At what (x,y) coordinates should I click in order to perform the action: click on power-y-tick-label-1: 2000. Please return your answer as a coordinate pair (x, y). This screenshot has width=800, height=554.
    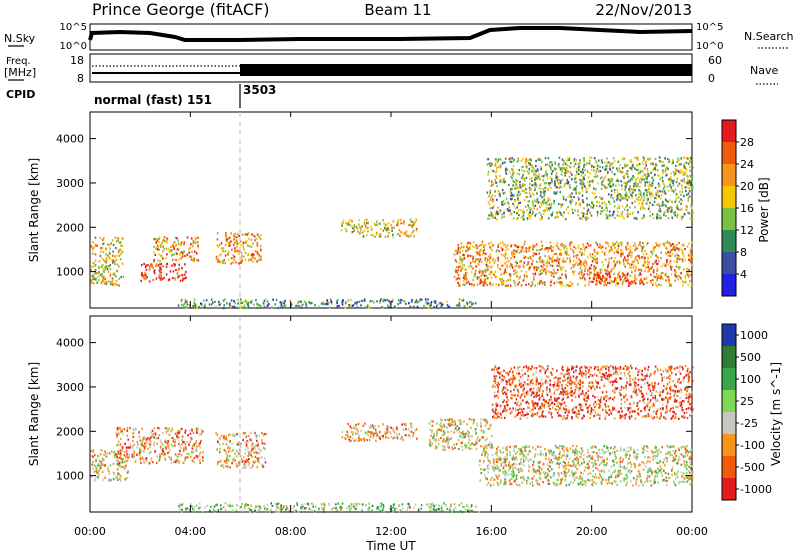
    Looking at the image, I should click on (70, 227).